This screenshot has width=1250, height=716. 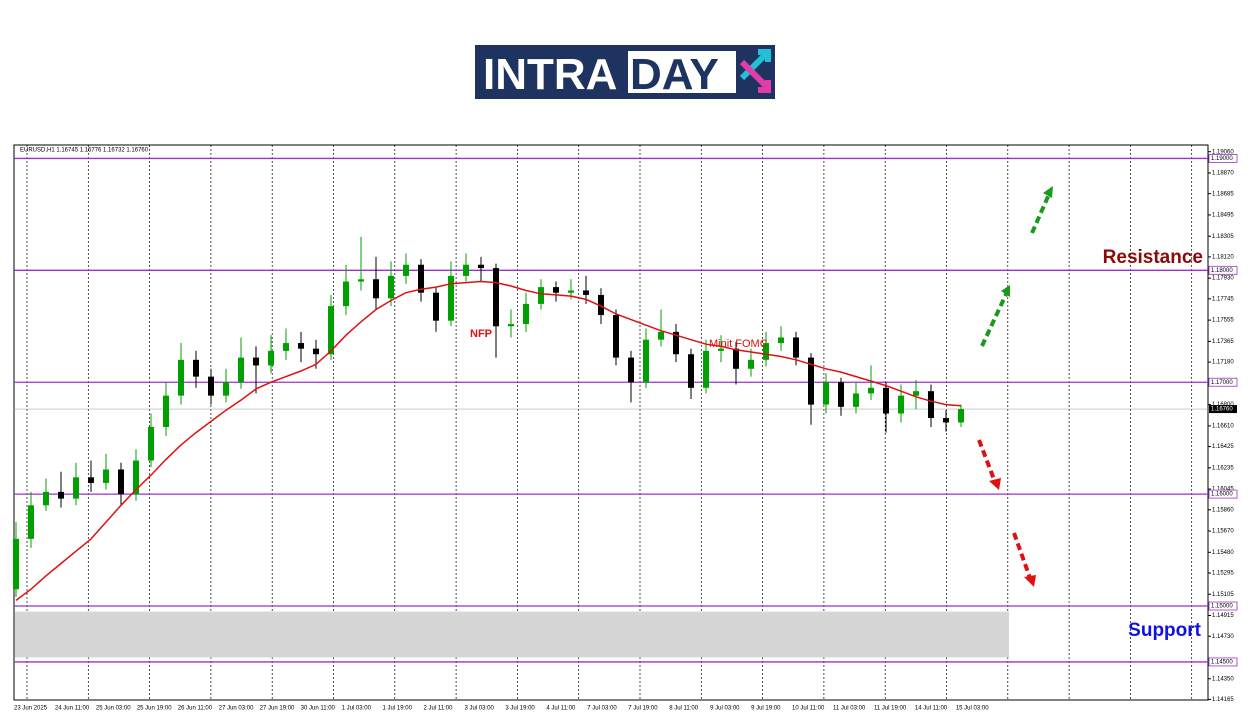 I want to click on level-label: 1.15000, so click(x=1222, y=607).